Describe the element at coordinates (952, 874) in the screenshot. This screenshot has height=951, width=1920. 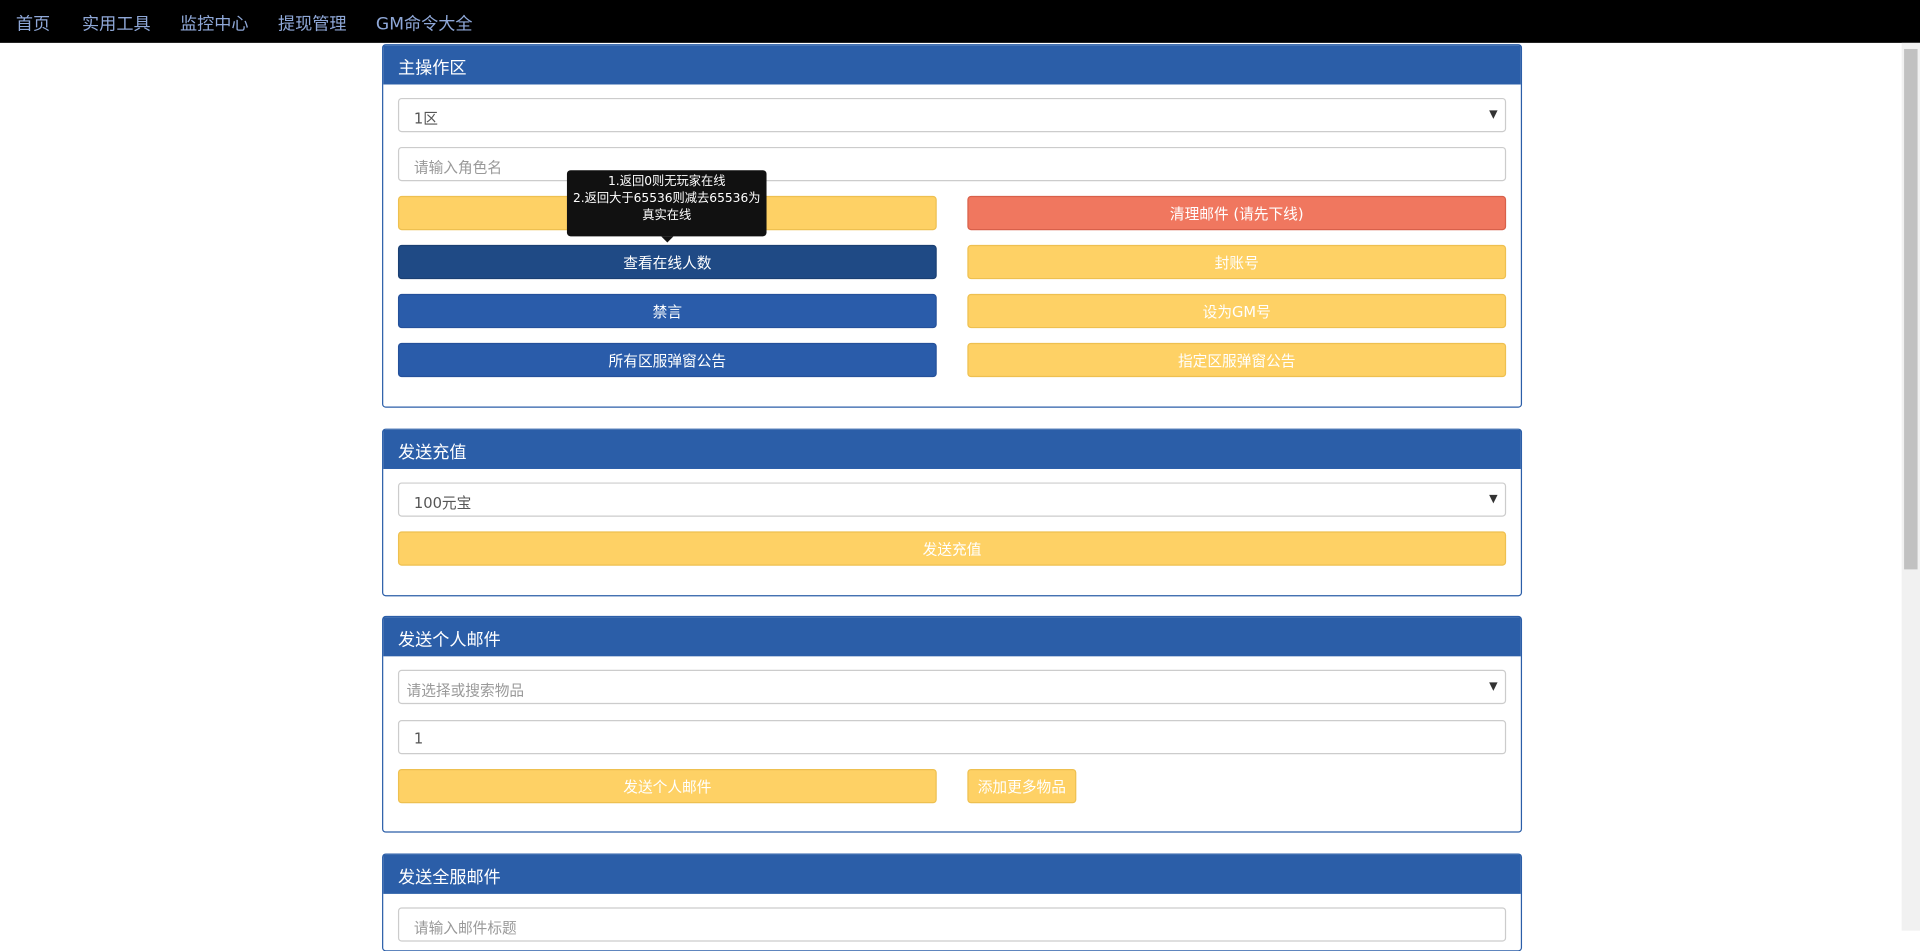
I see `panel-title: 发送全服邮件` at that location.